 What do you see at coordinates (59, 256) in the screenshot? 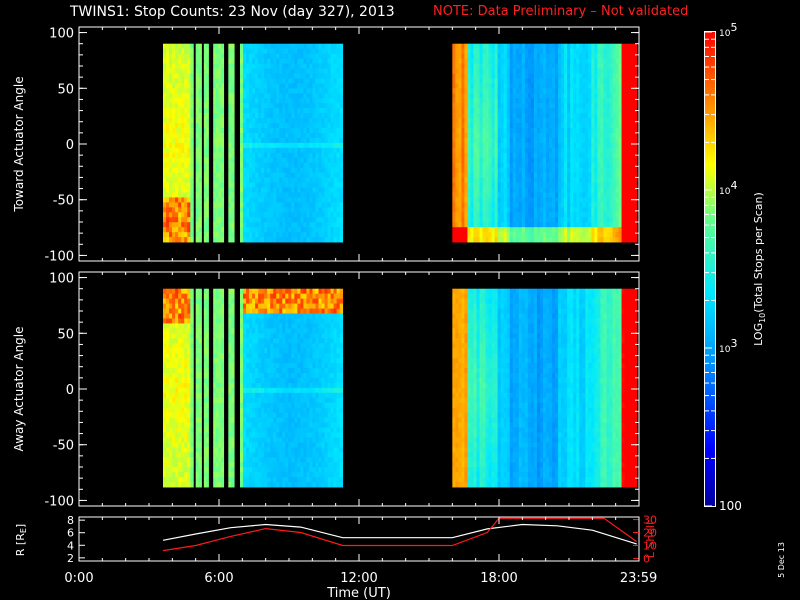
I see `toward-yaxis-tick--100: -100` at bounding box center [59, 256].